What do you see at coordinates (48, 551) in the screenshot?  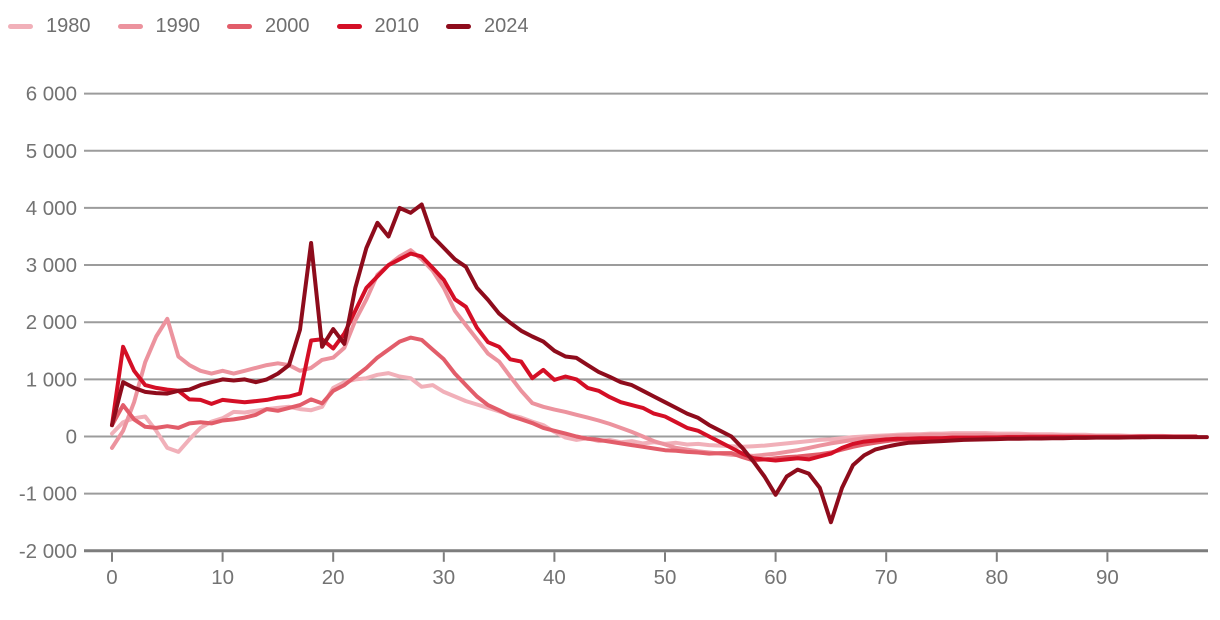 I see `y-tick-label: -2 000` at bounding box center [48, 551].